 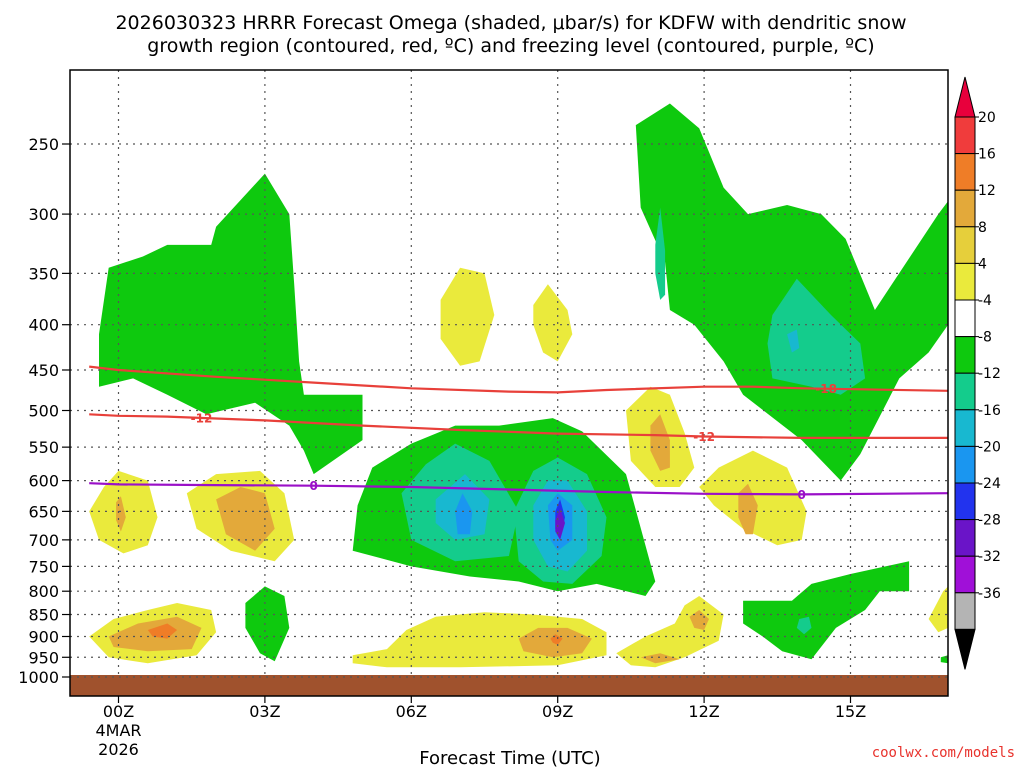 I want to click on omega-red-low-left, so click(x=162, y=631).